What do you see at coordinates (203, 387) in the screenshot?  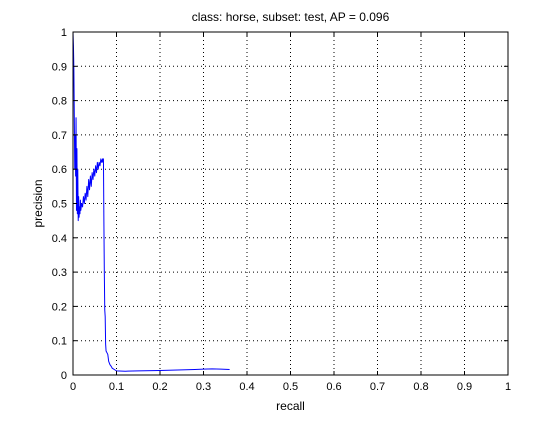 I see `x-tick-label: 0.3` at bounding box center [203, 387].